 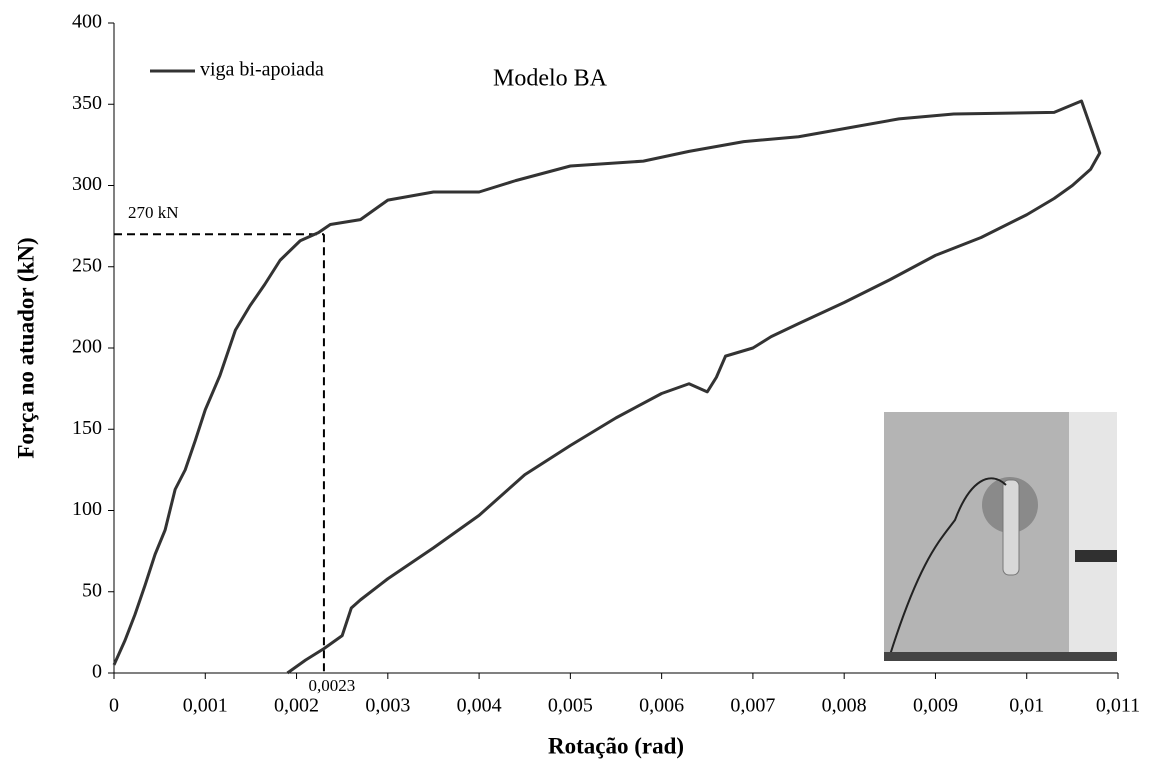 What do you see at coordinates (87, 265) in the screenshot?
I see `y-tick-label: 250` at bounding box center [87, 265].